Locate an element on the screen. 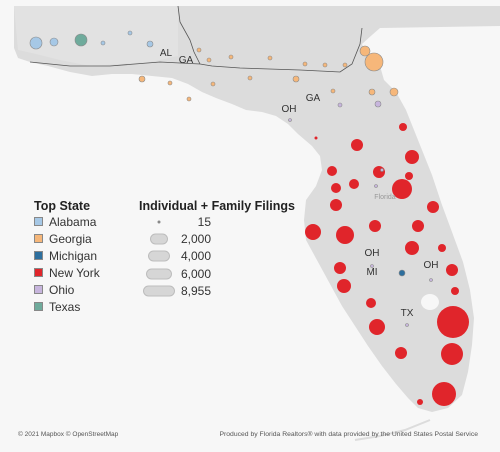 Image resolution: width=500 pixels, height=452 pixels. state-legend-item: Georgia is located at coordinates (67, 238).